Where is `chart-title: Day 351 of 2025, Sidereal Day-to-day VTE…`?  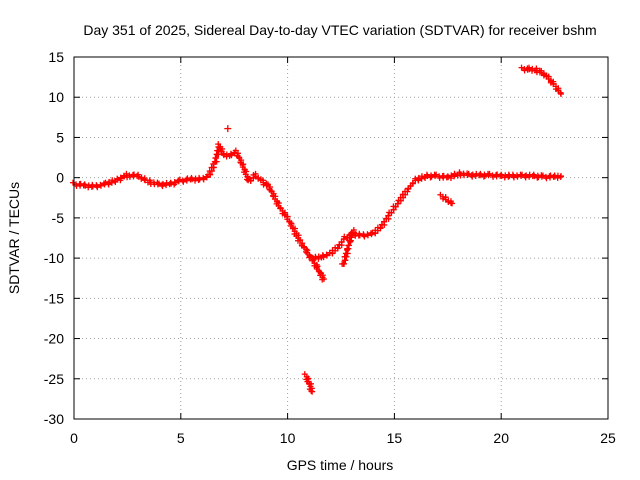
chart-title: Day 351 of 2025, Sidereal Day-to-day VTE… is located at coordinates (339, 30).